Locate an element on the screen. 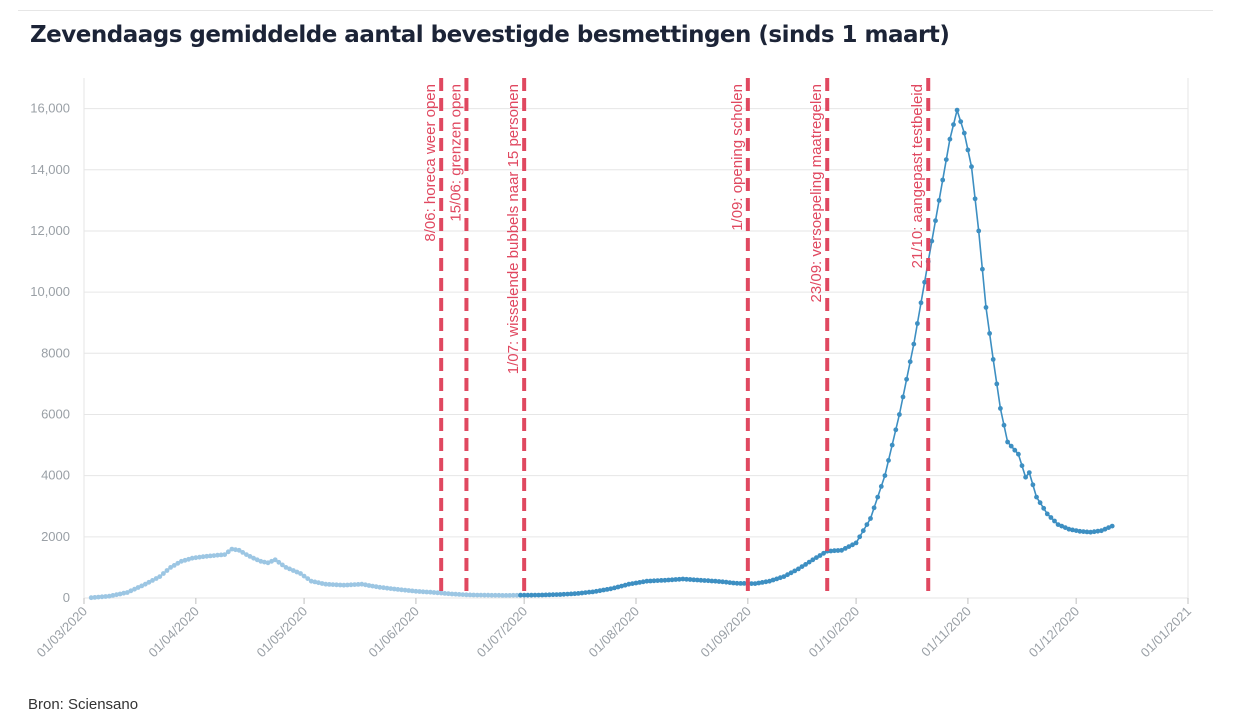  x-tick-label: 01/06/2020 is located at coordinates (393, 632).